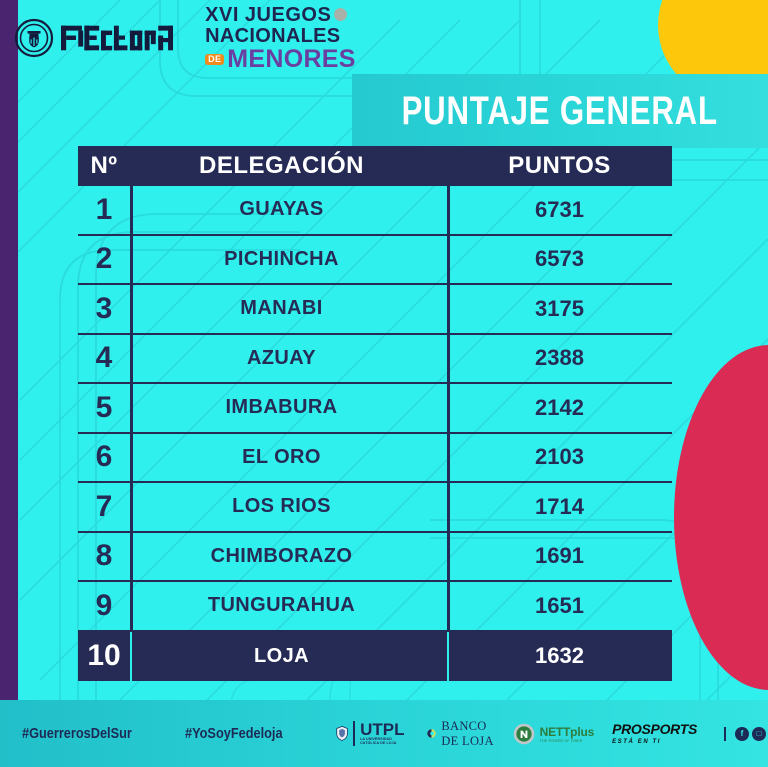  I want to click on event-line1: XVI JUEGOS, so click(280, 15).